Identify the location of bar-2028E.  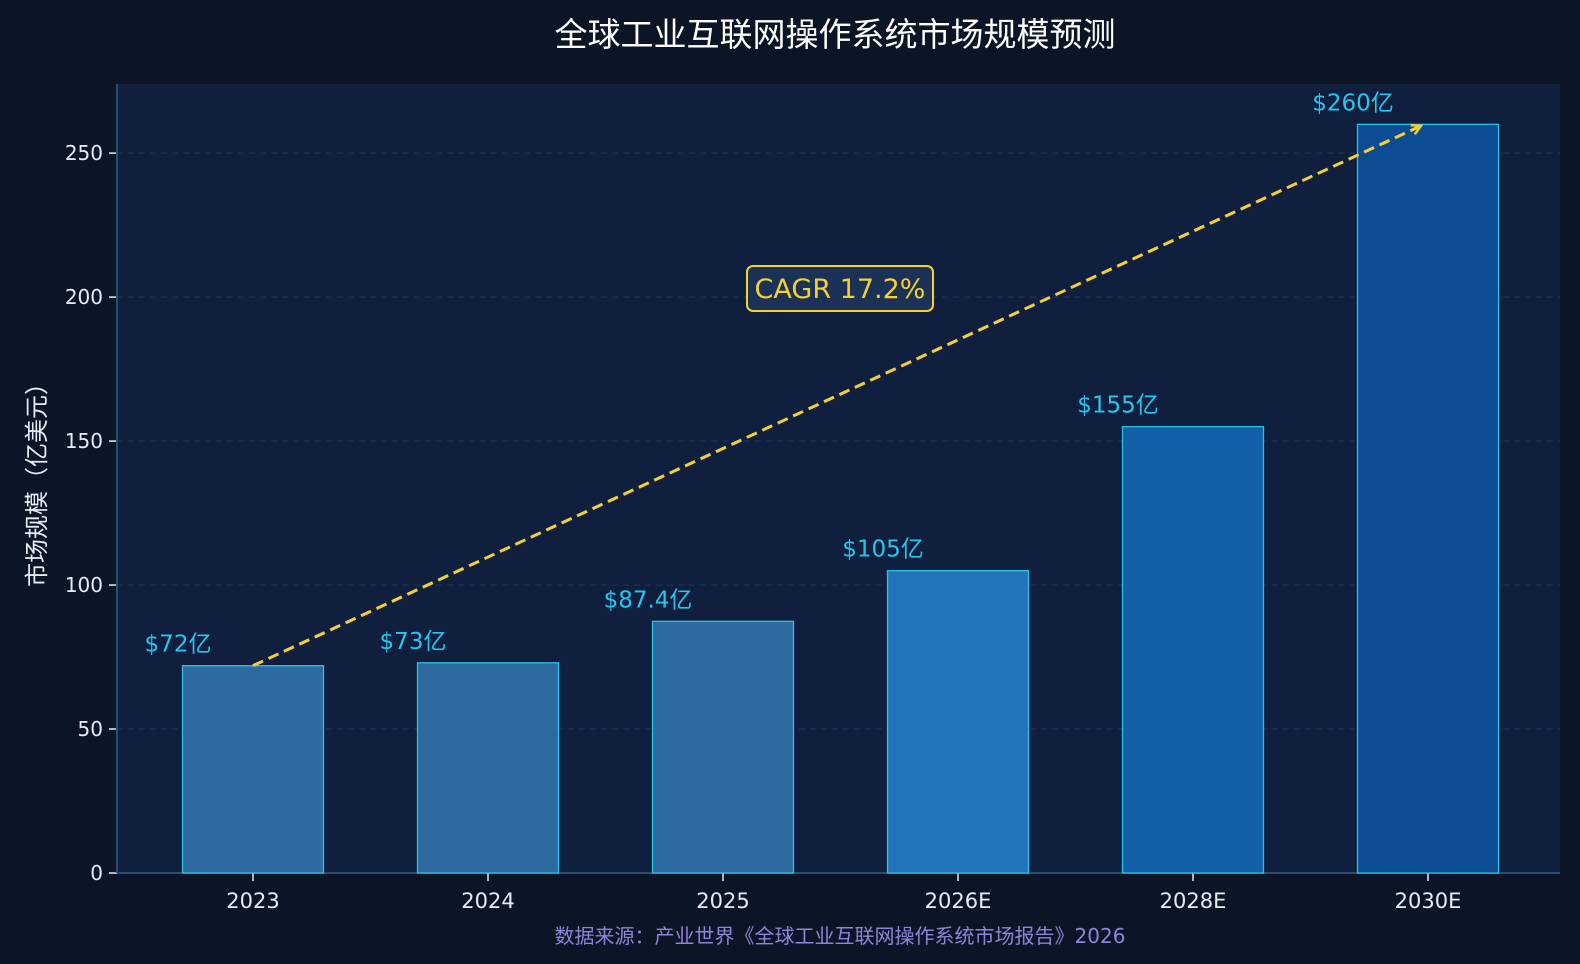
(1193, 650).